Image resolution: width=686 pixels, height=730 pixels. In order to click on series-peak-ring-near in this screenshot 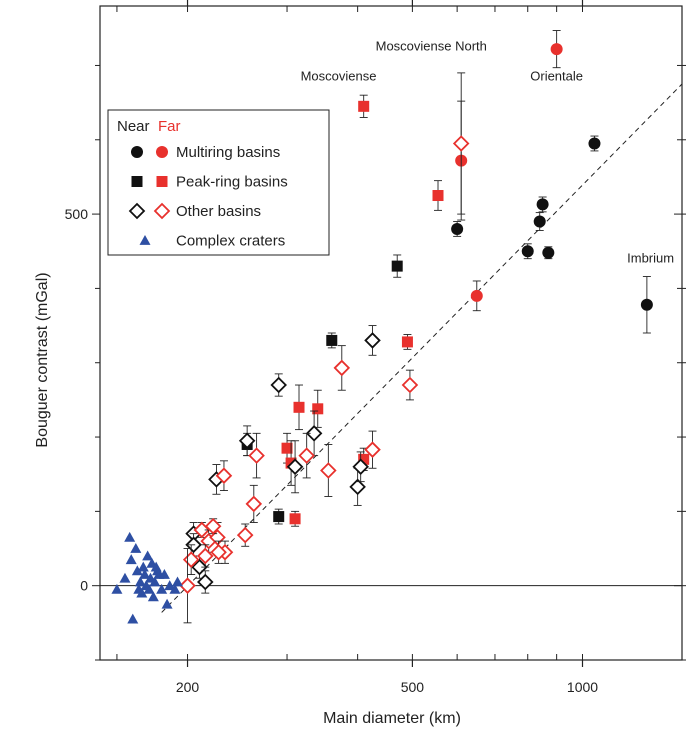, I will do `click(322, 389)`.